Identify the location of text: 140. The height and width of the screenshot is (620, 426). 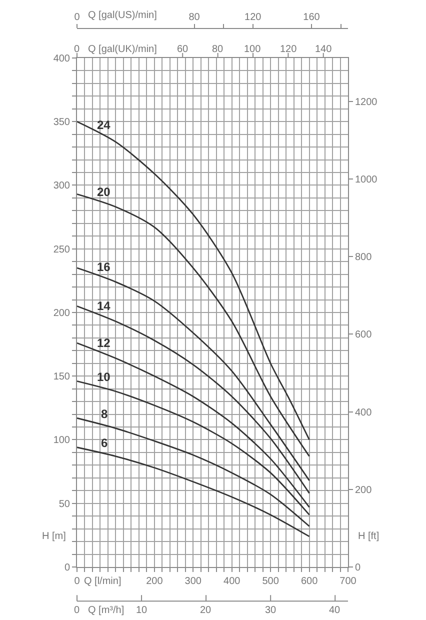
(323, 49).